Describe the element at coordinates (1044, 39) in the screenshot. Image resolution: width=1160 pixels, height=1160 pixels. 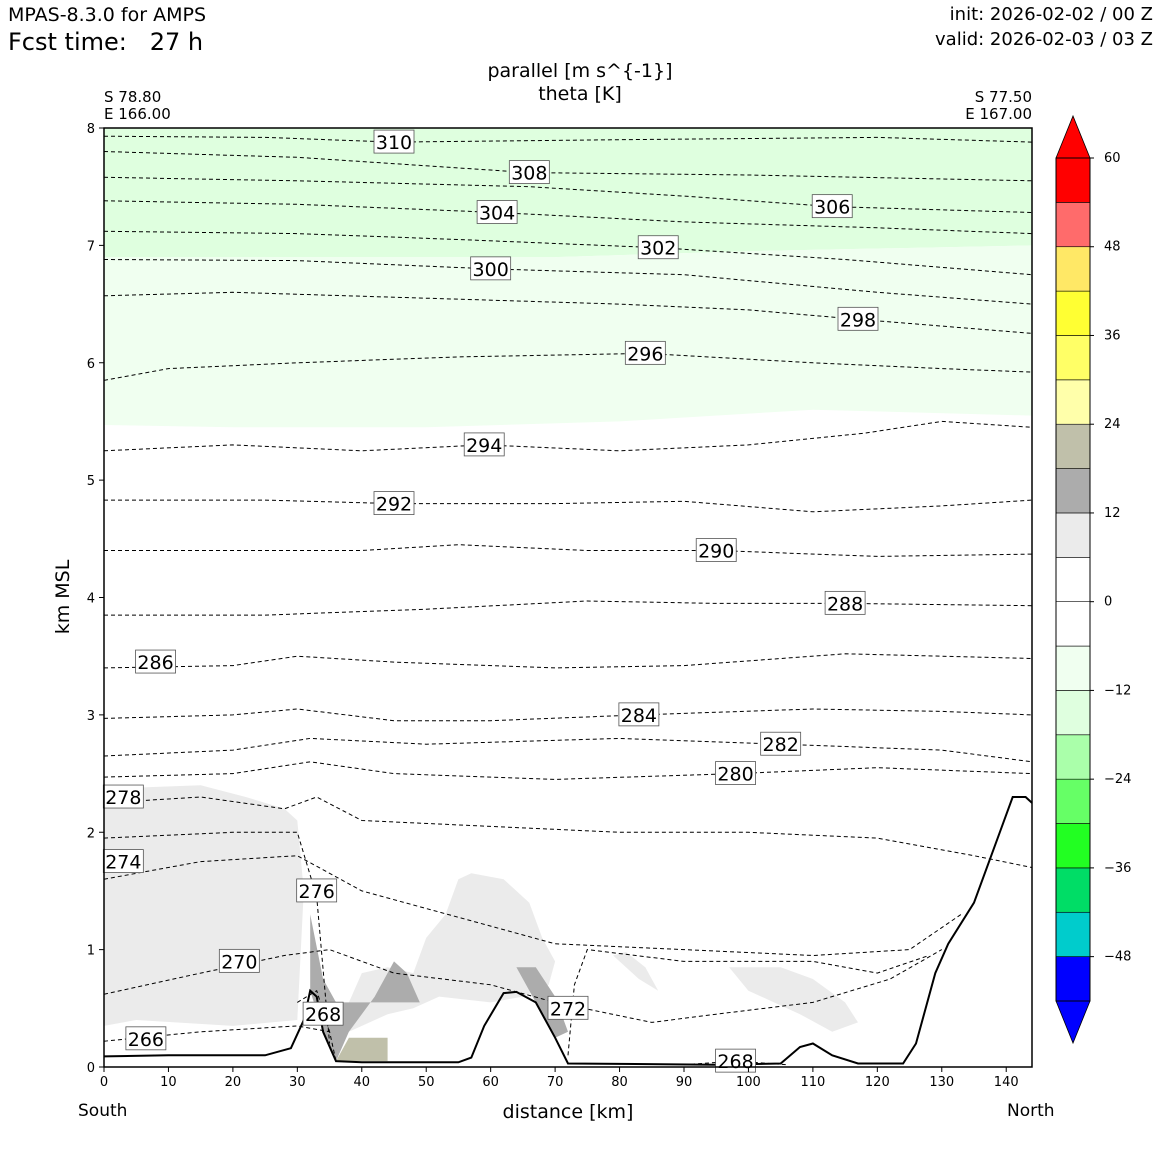
I see `valid-time: valid: 2026-02-03 / 03 Z` at that location.